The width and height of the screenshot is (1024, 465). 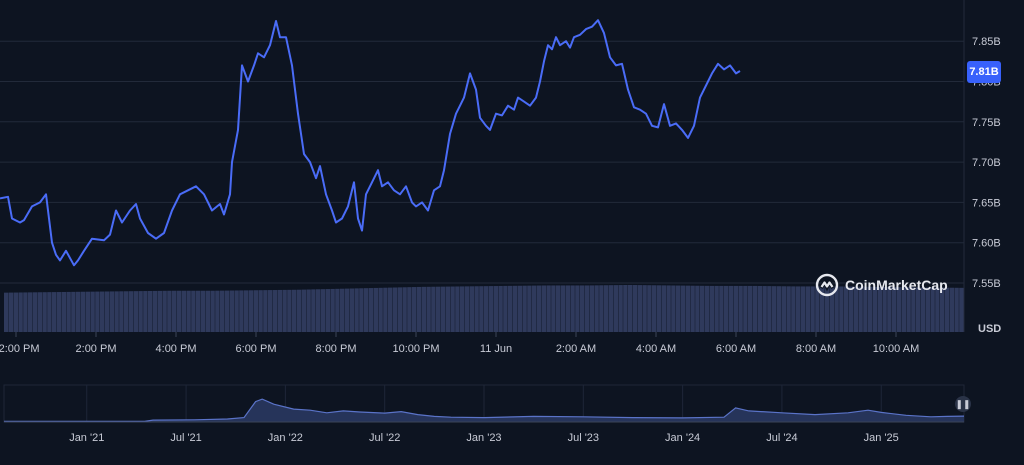 What do you see at coordinates (484, 308) in the screenshot?
I see `volume-bars` at bounding box center [484, 308].